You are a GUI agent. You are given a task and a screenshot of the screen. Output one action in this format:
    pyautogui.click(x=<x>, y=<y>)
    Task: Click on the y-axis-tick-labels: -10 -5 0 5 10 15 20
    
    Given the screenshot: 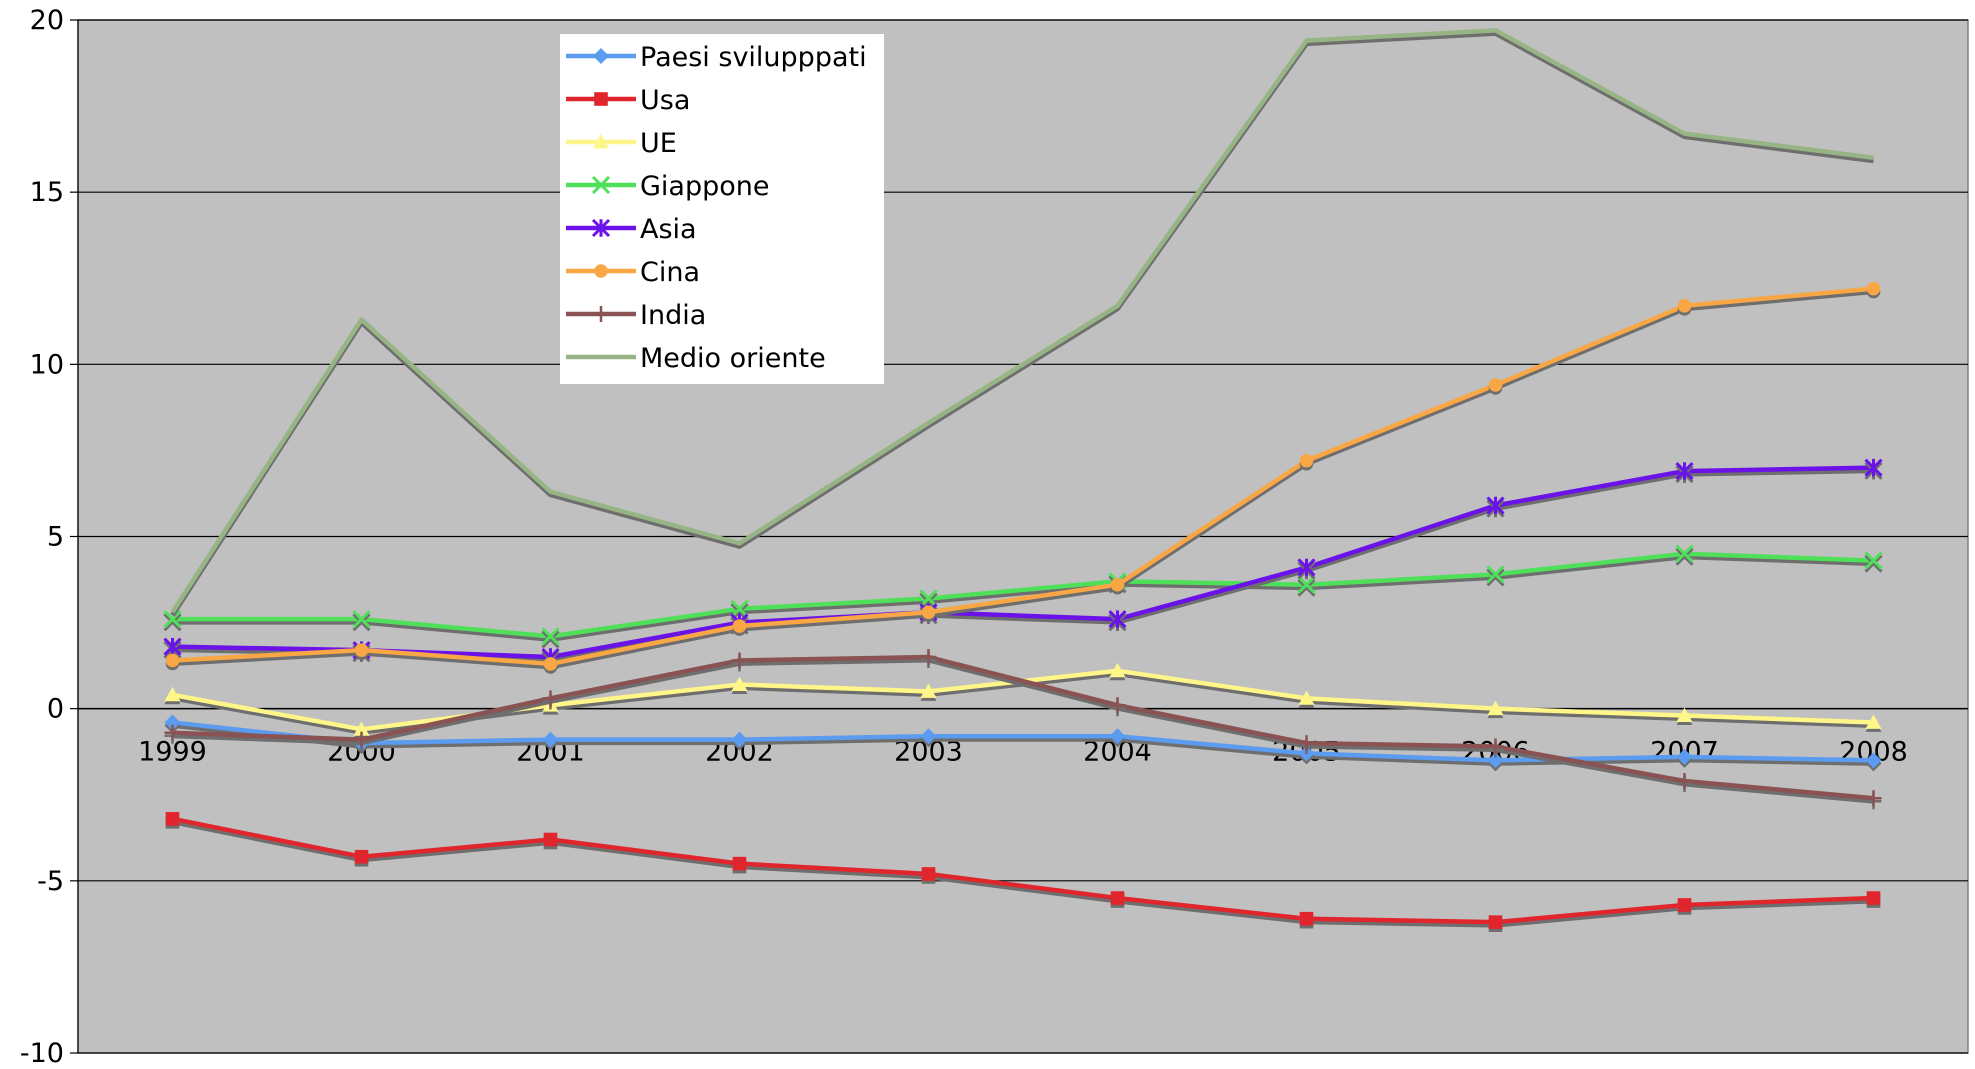 What is the action you would take?
    pyautogui.click(x=42, y=537)
    